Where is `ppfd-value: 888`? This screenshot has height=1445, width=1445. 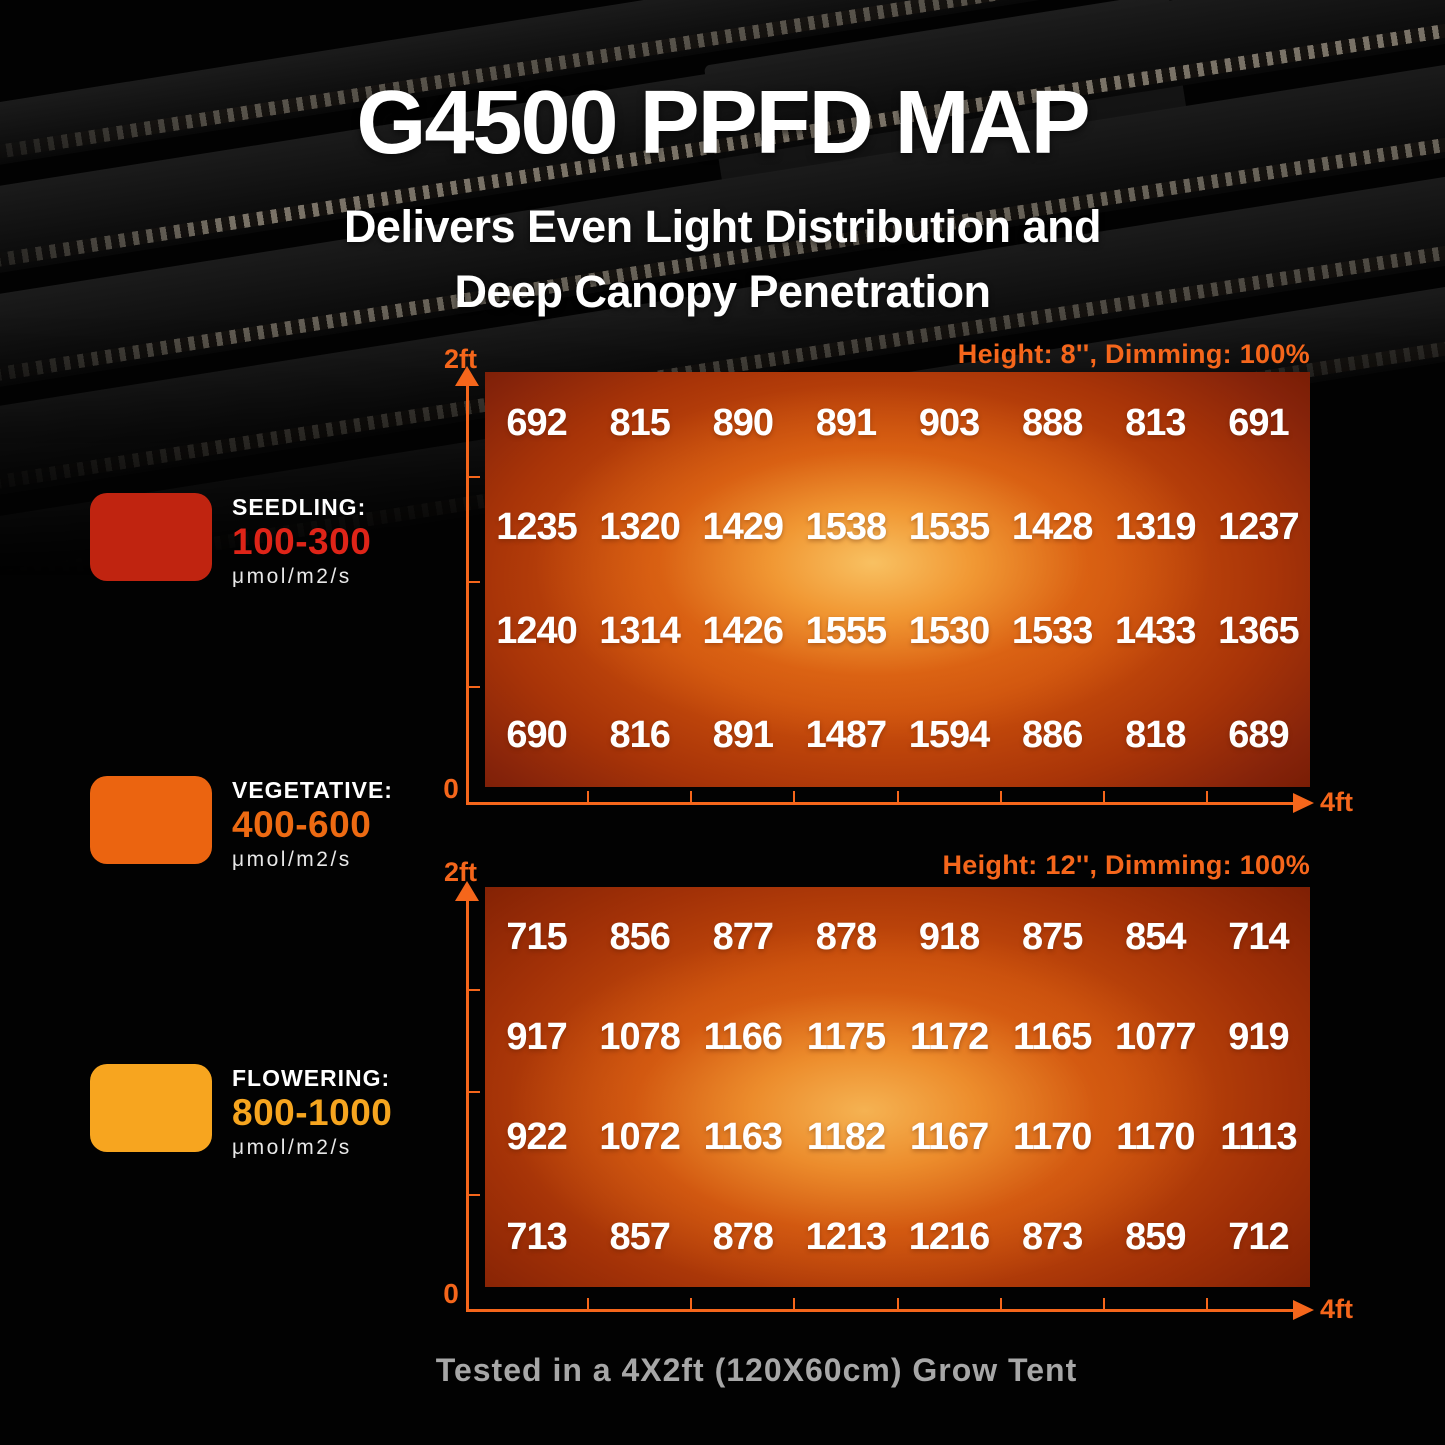 ppfd-value: 888 is located at coordinates (1052, 423).